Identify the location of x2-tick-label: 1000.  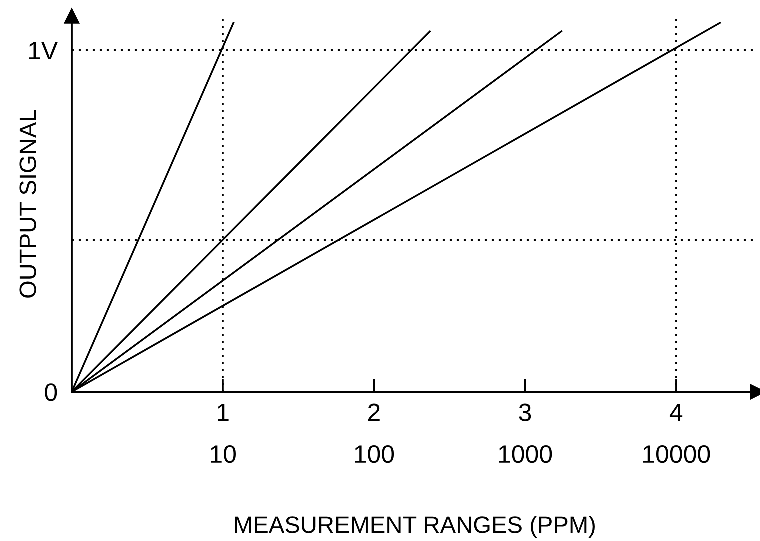
(525, 454).